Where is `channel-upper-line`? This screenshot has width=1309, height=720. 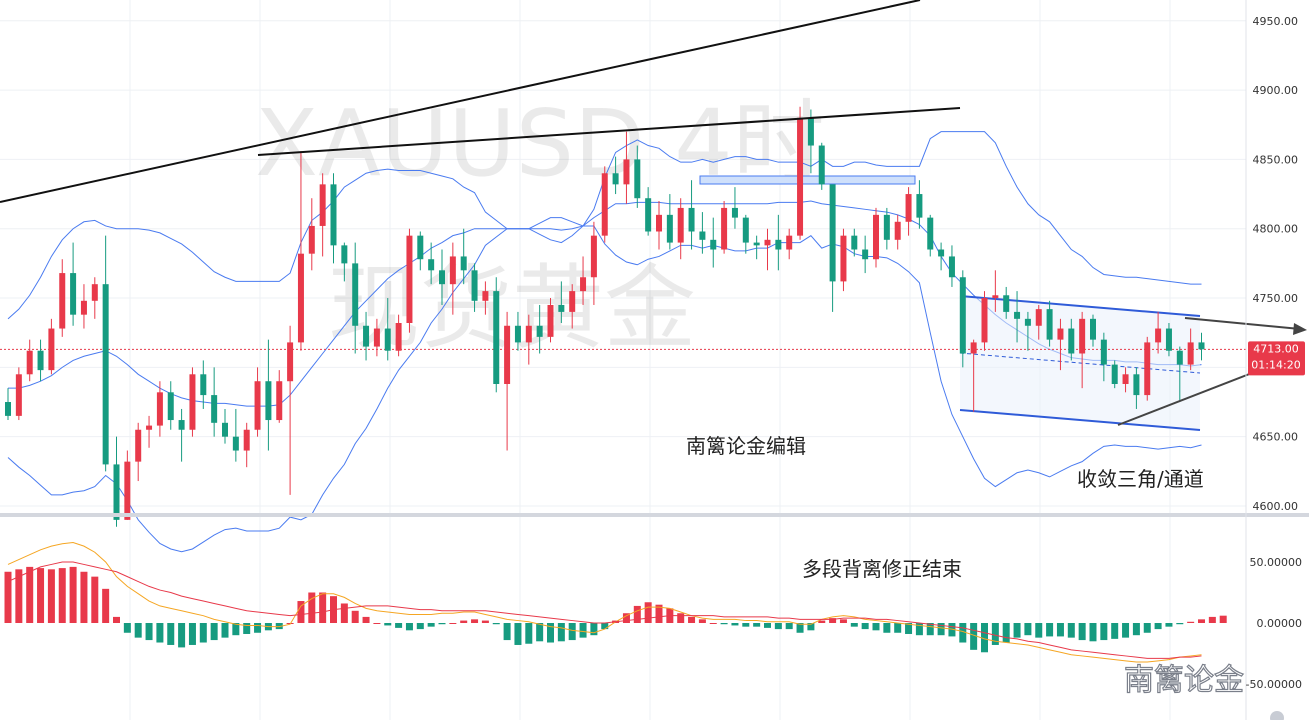 channel-upper-line is located at coordinates (1080, 306).